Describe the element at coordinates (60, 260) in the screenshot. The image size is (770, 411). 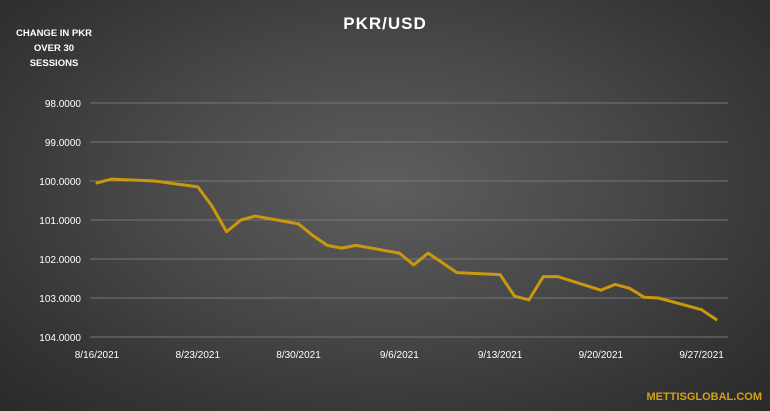
I see `y-tick-label: 102.0000` at that location.